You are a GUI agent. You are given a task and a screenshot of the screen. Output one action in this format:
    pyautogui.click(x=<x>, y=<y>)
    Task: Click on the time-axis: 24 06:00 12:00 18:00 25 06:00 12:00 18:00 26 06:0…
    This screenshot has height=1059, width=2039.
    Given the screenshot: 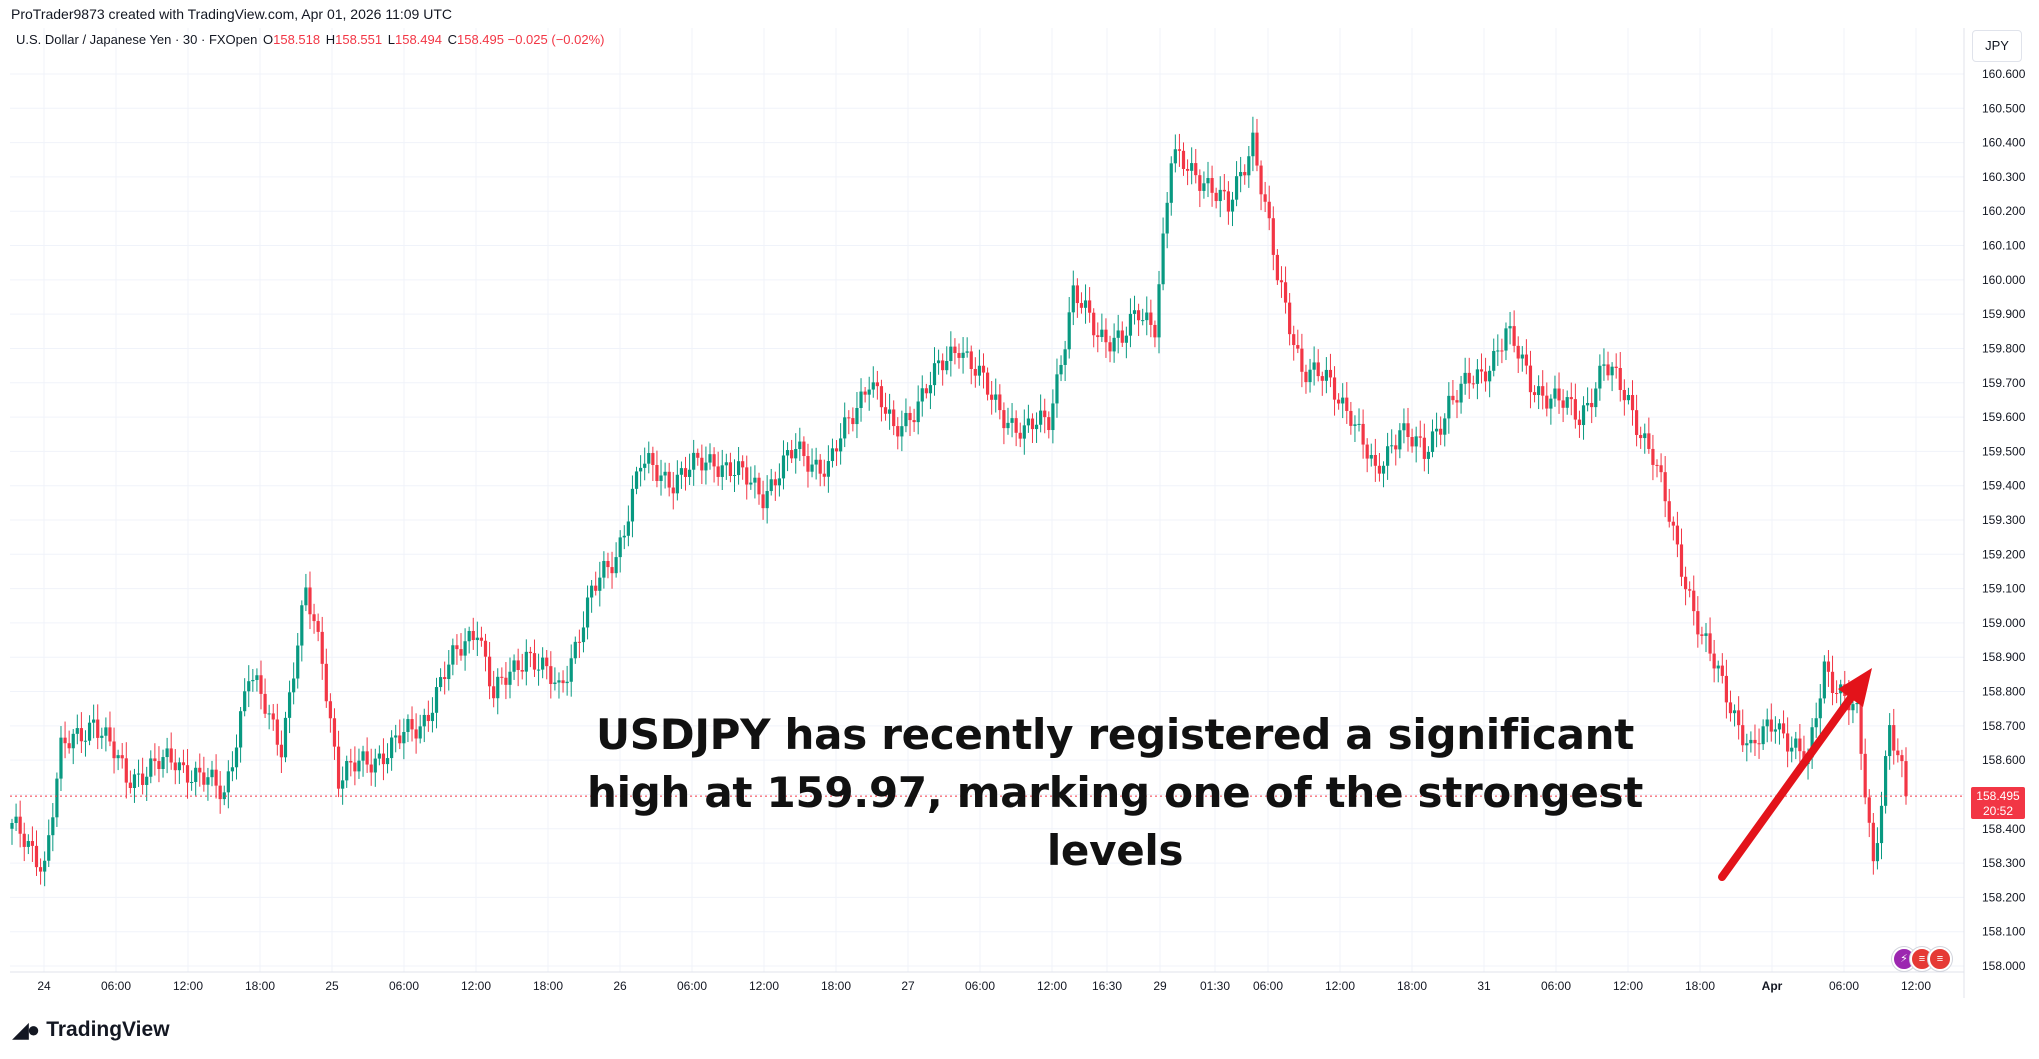 What is the action you would take?
    pyautogui.click(x=984, y=986)
    